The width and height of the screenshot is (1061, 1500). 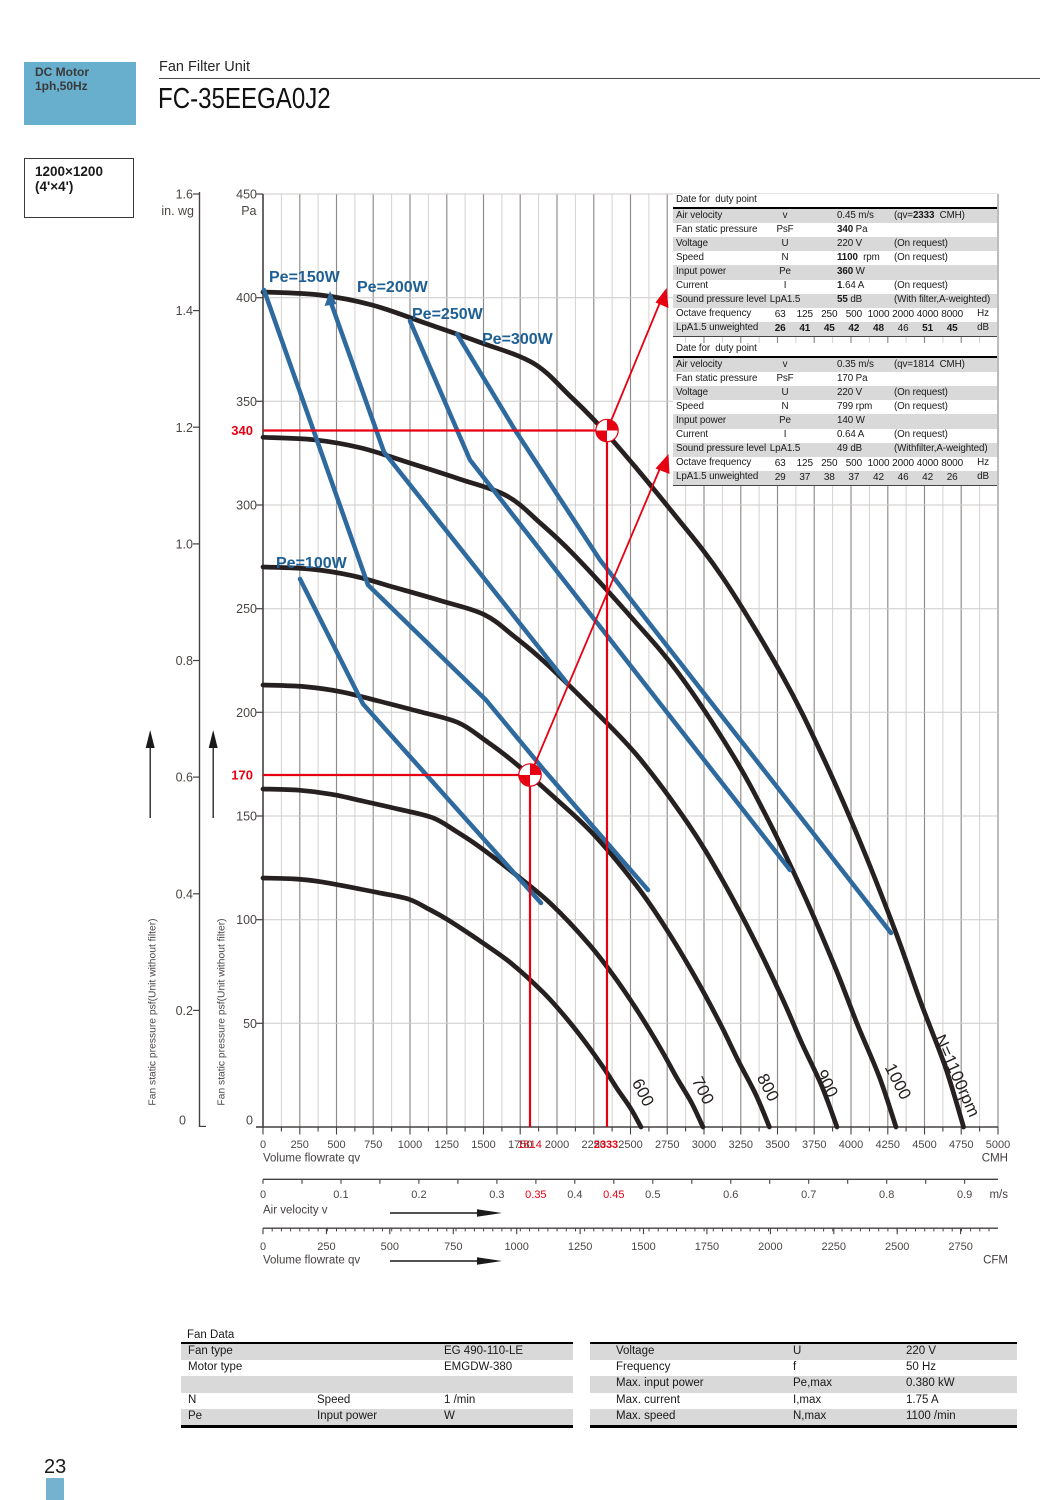 I want to click on svg-text: 3250, so click(x=741, y=1145).